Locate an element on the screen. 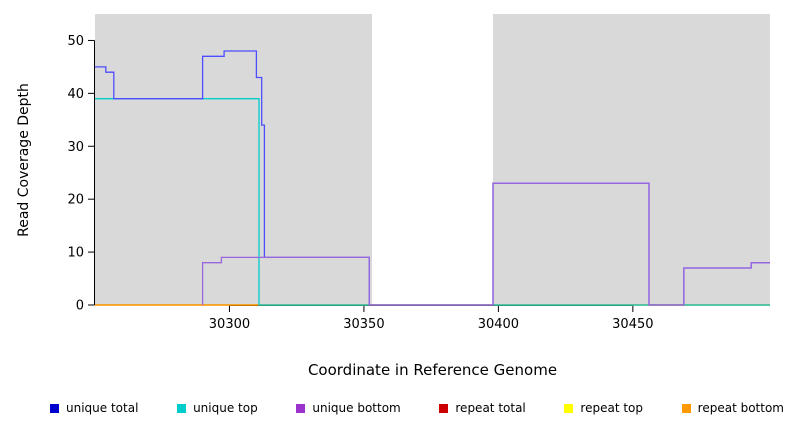  y-tick-label: 30 is located at coordinates (75, 147).